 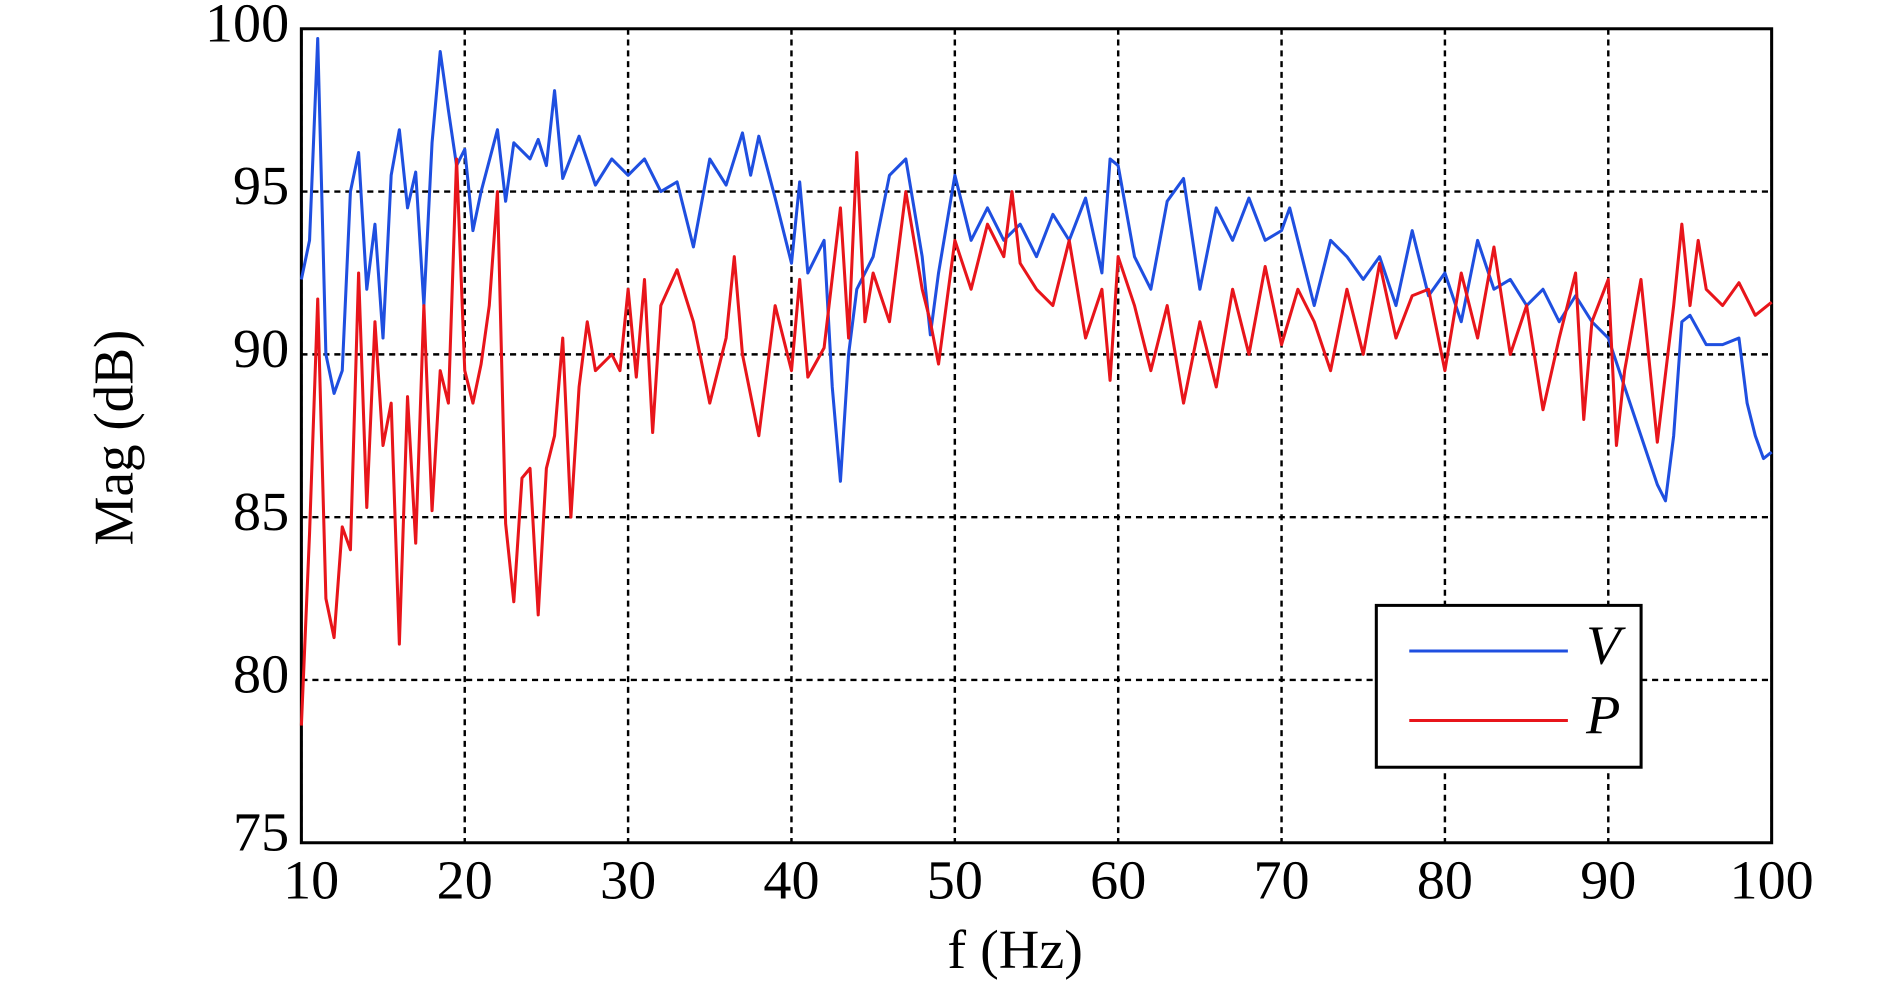 I want to click on y-tick-label: 100, so click(x=247, y=27).